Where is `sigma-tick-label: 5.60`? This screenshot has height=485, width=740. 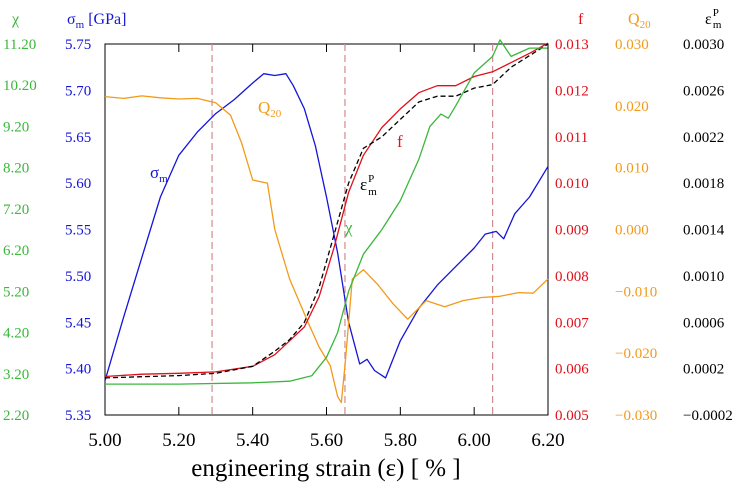 sigma-tick-label: 5.60 is located at coordinates (78, 184).